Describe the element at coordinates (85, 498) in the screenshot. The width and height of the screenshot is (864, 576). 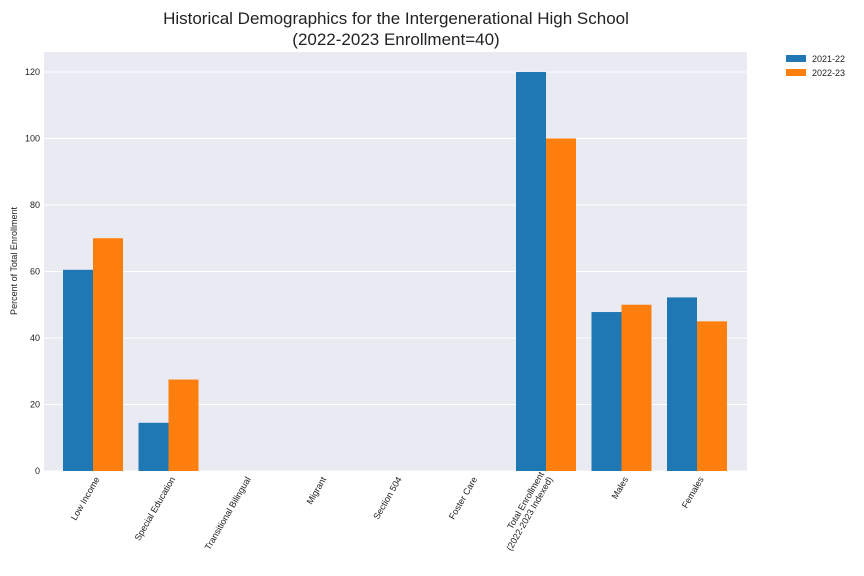
I see `x-tick-label: Low Income` at that location.